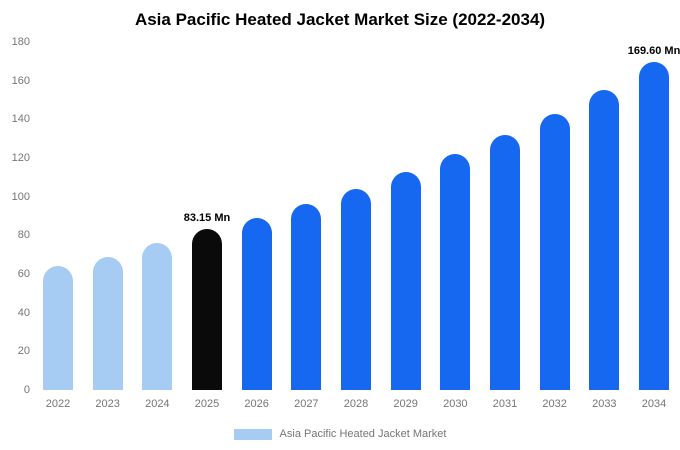 The width and height of the screenshot is (680, 450). Describe the element at coordinates (58, 328) in the screenshot. I see `bar-2022` at that location.